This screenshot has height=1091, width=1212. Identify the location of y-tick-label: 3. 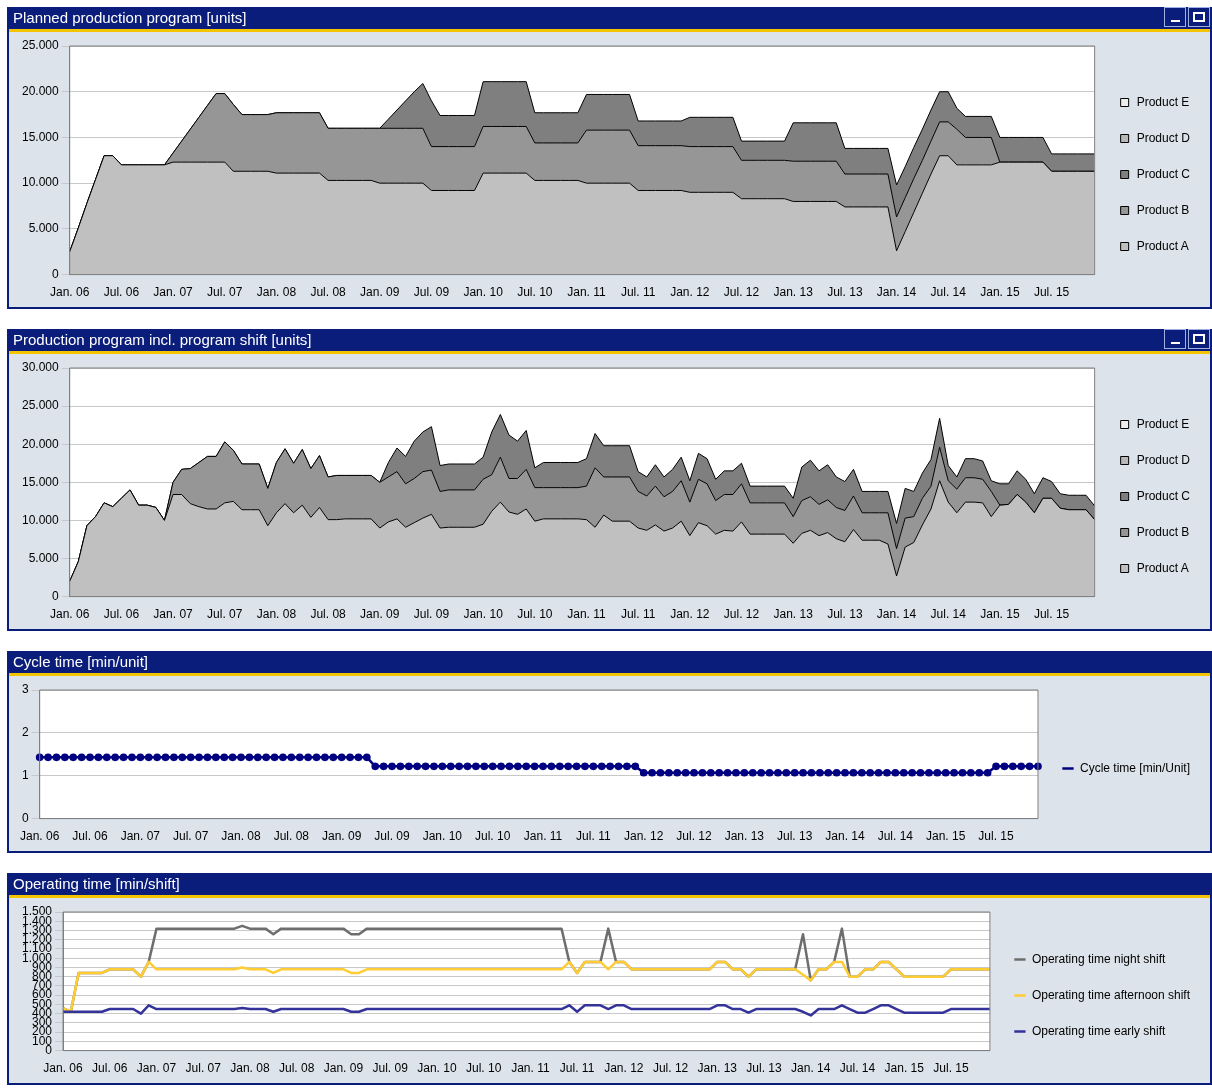
(25, 689).